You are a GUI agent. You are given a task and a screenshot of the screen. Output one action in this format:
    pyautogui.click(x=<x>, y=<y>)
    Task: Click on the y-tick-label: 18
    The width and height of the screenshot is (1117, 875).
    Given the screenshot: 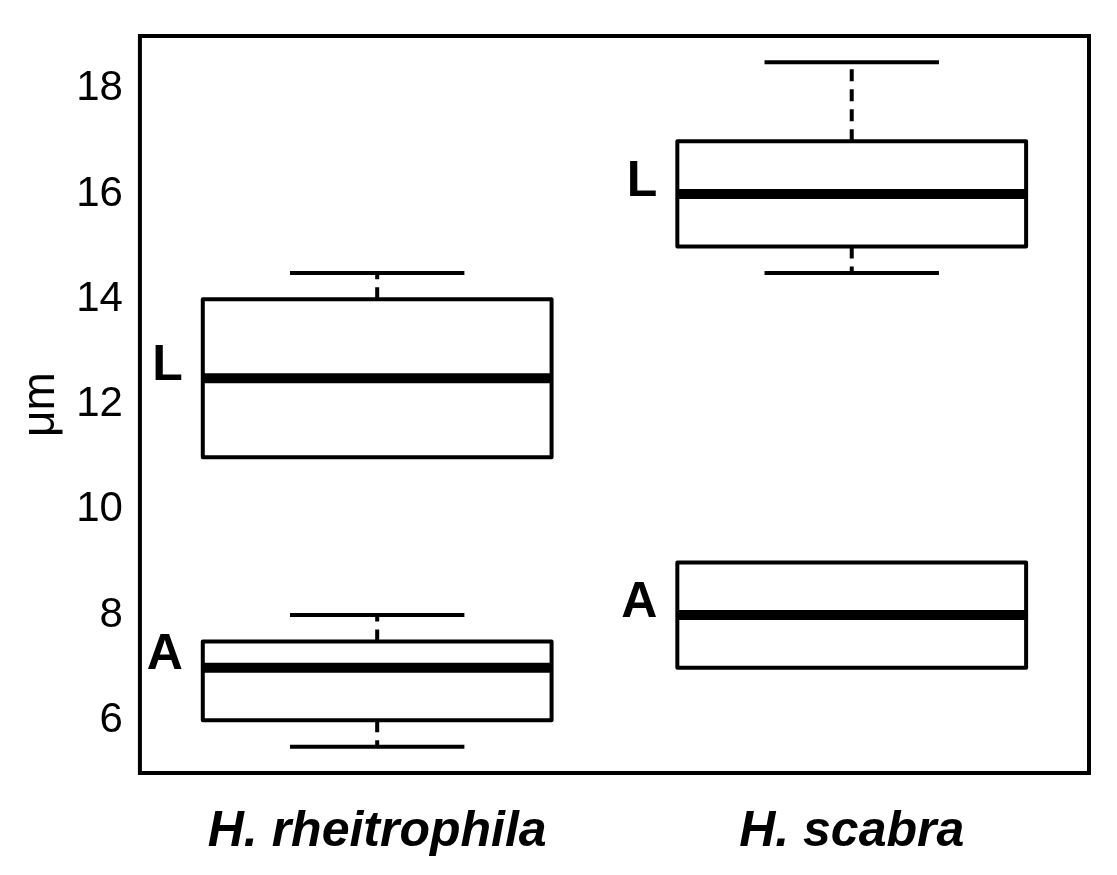 What is the action you would take?
    pyautogui.click(x=99, y=86)
    